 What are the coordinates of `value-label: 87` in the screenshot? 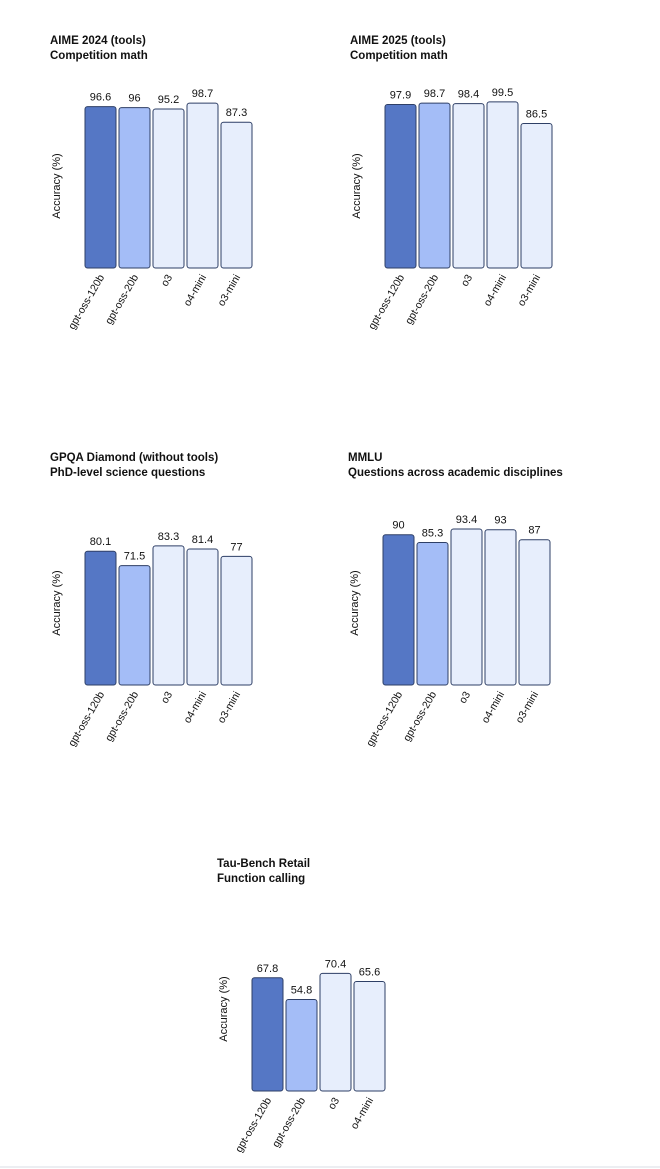 It's located at (534, 531).